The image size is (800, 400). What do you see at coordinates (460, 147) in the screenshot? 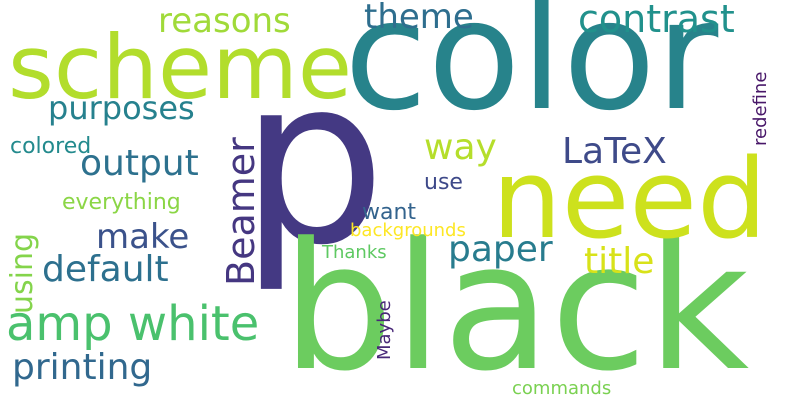
I see `word-way: way` at bounding box center [460, 147].